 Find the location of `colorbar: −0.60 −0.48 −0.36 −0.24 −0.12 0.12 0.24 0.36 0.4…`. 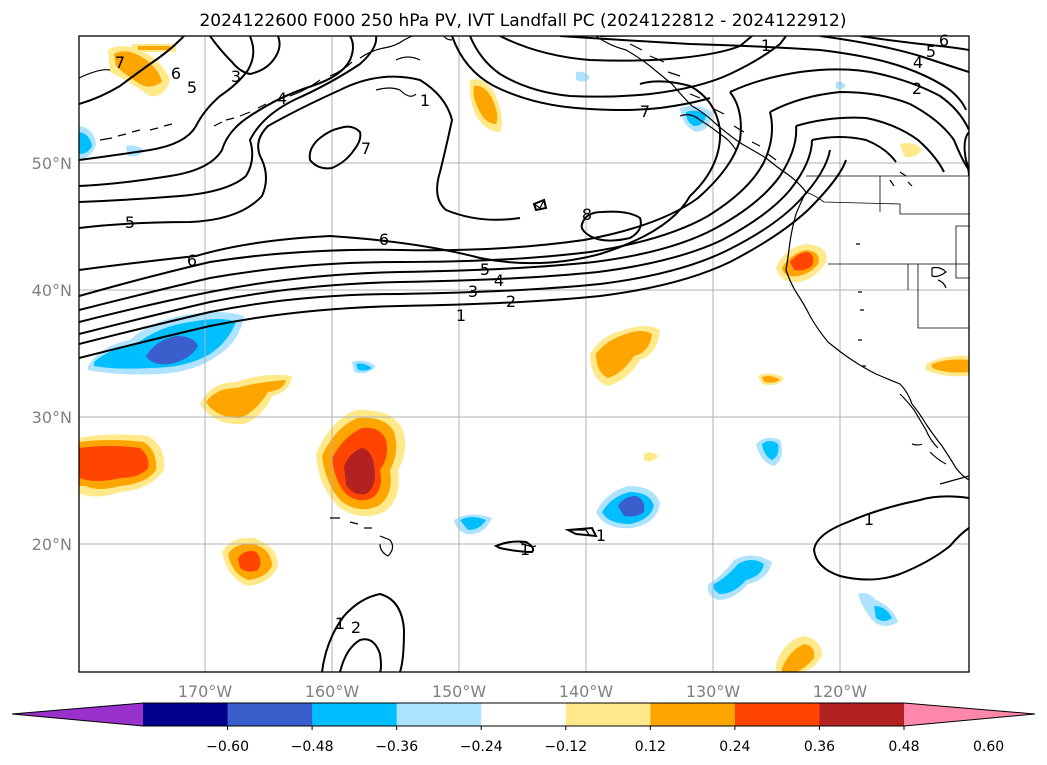

colorbar: −0.60 −0.48 −0.36 −0.24 −0.12 0.12 0.24 0.36 0.4… is located at coordinates (523, 728).